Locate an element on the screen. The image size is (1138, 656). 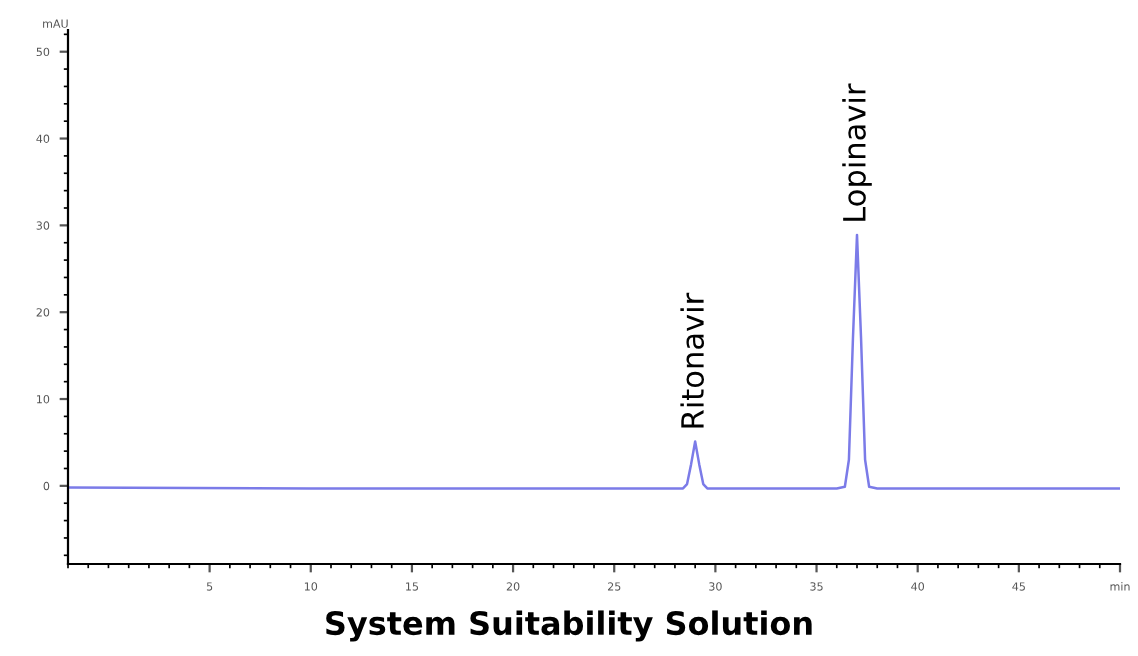
annotation: Ritonavir is located at coordinates (692, 360).